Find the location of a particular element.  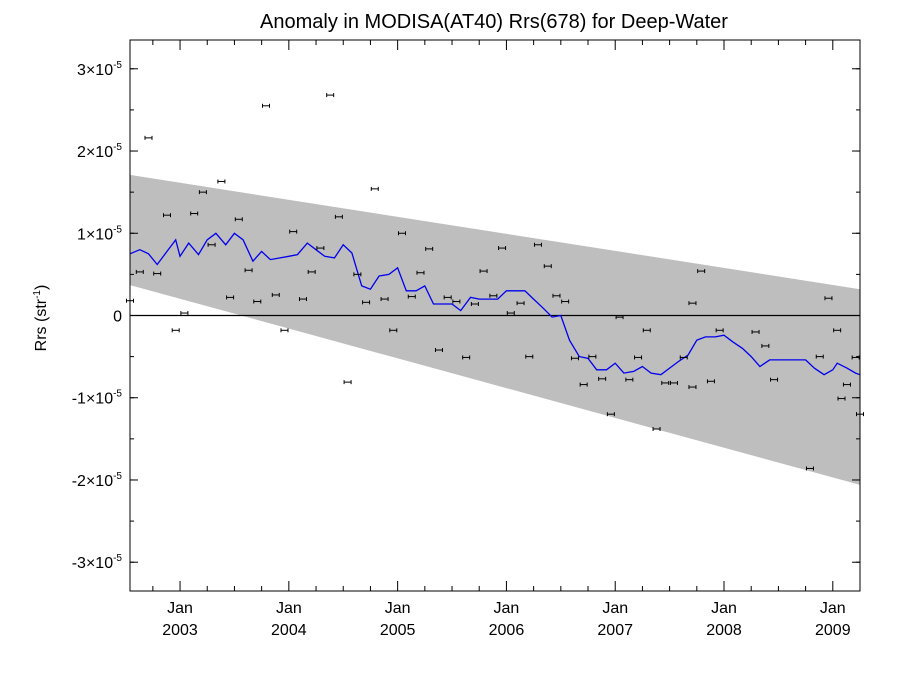

x-tick-label-year: 2008 is located at coordinates (724, 630).